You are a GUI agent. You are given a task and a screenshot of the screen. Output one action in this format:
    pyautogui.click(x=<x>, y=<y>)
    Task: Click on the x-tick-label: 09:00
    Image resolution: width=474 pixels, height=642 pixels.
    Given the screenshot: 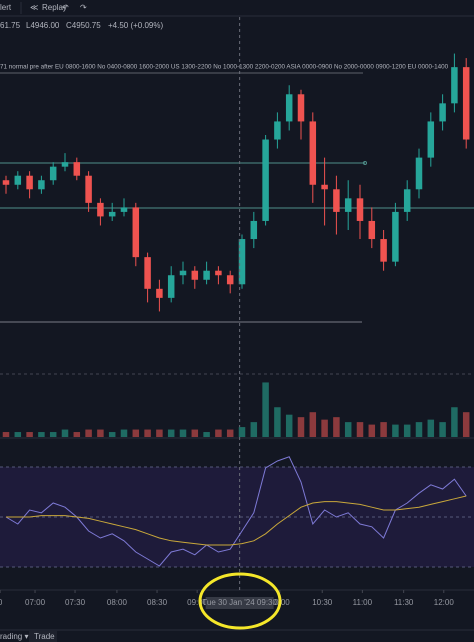 What is the action you would take?
    pyautogui.click(x=197, y=602)
    